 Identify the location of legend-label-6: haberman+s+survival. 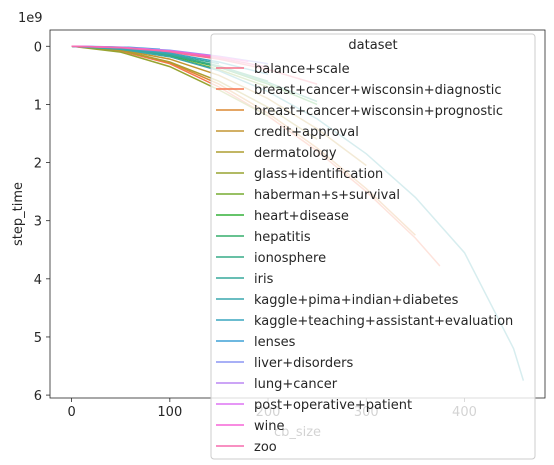
(327, 195).